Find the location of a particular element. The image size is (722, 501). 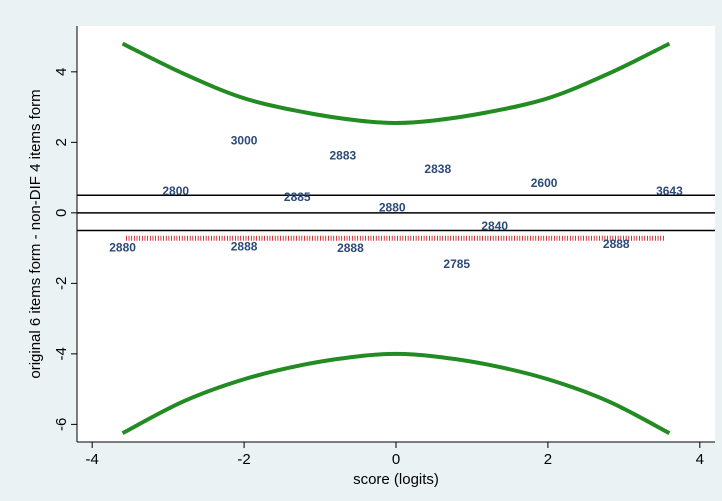

y-tick-label: -6 is located at coordinates (61, 424).